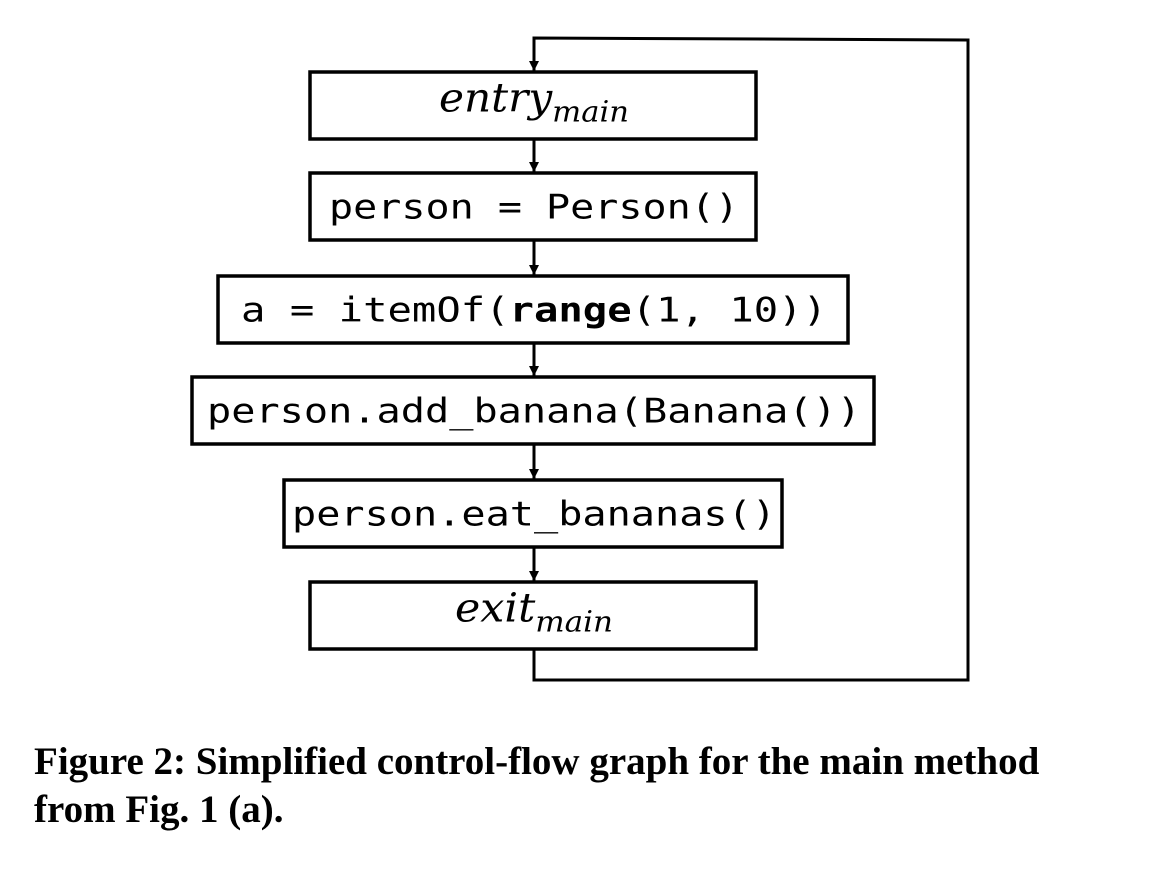 The width and height of the screenshot is (1174, 871). I want to click on label-part: person.eat_bananas(), so click(534, 515).